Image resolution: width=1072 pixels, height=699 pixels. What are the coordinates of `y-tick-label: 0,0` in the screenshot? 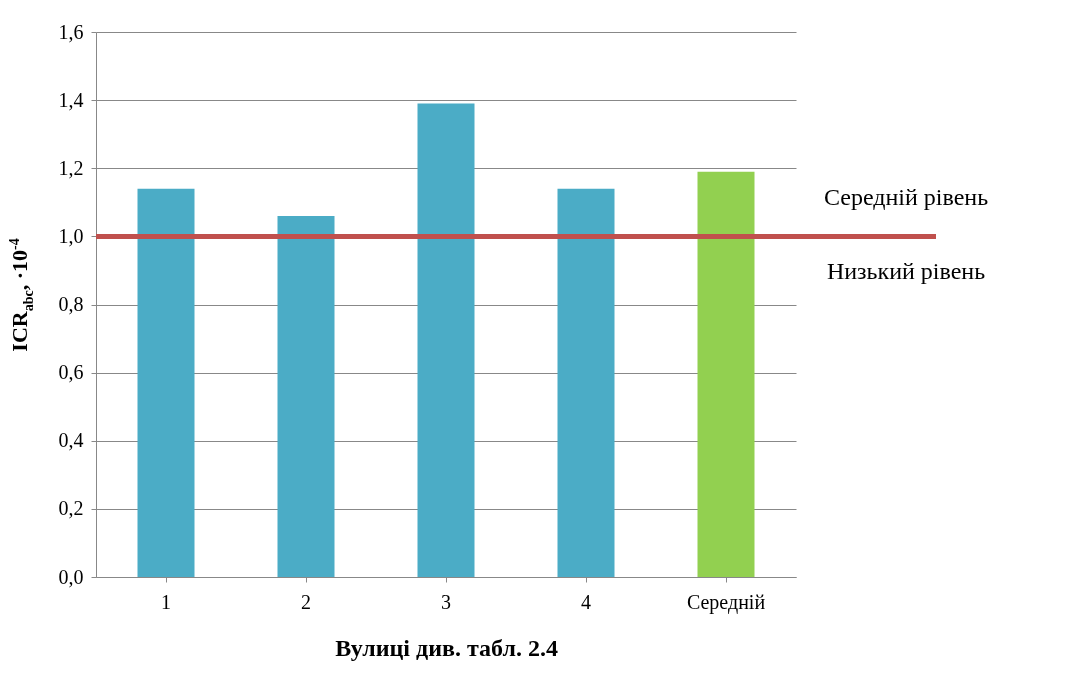 It's located at (71, 576).